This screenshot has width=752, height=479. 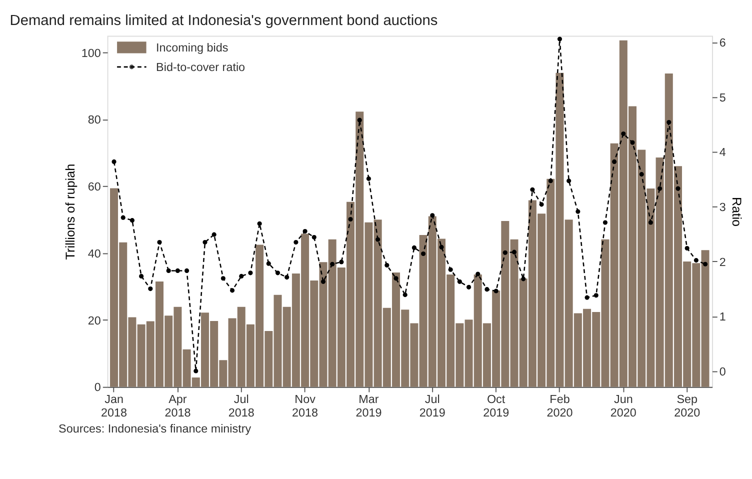 I want to click on legend-label: Bid-to-cover ratio, so click(x=201, y=67).